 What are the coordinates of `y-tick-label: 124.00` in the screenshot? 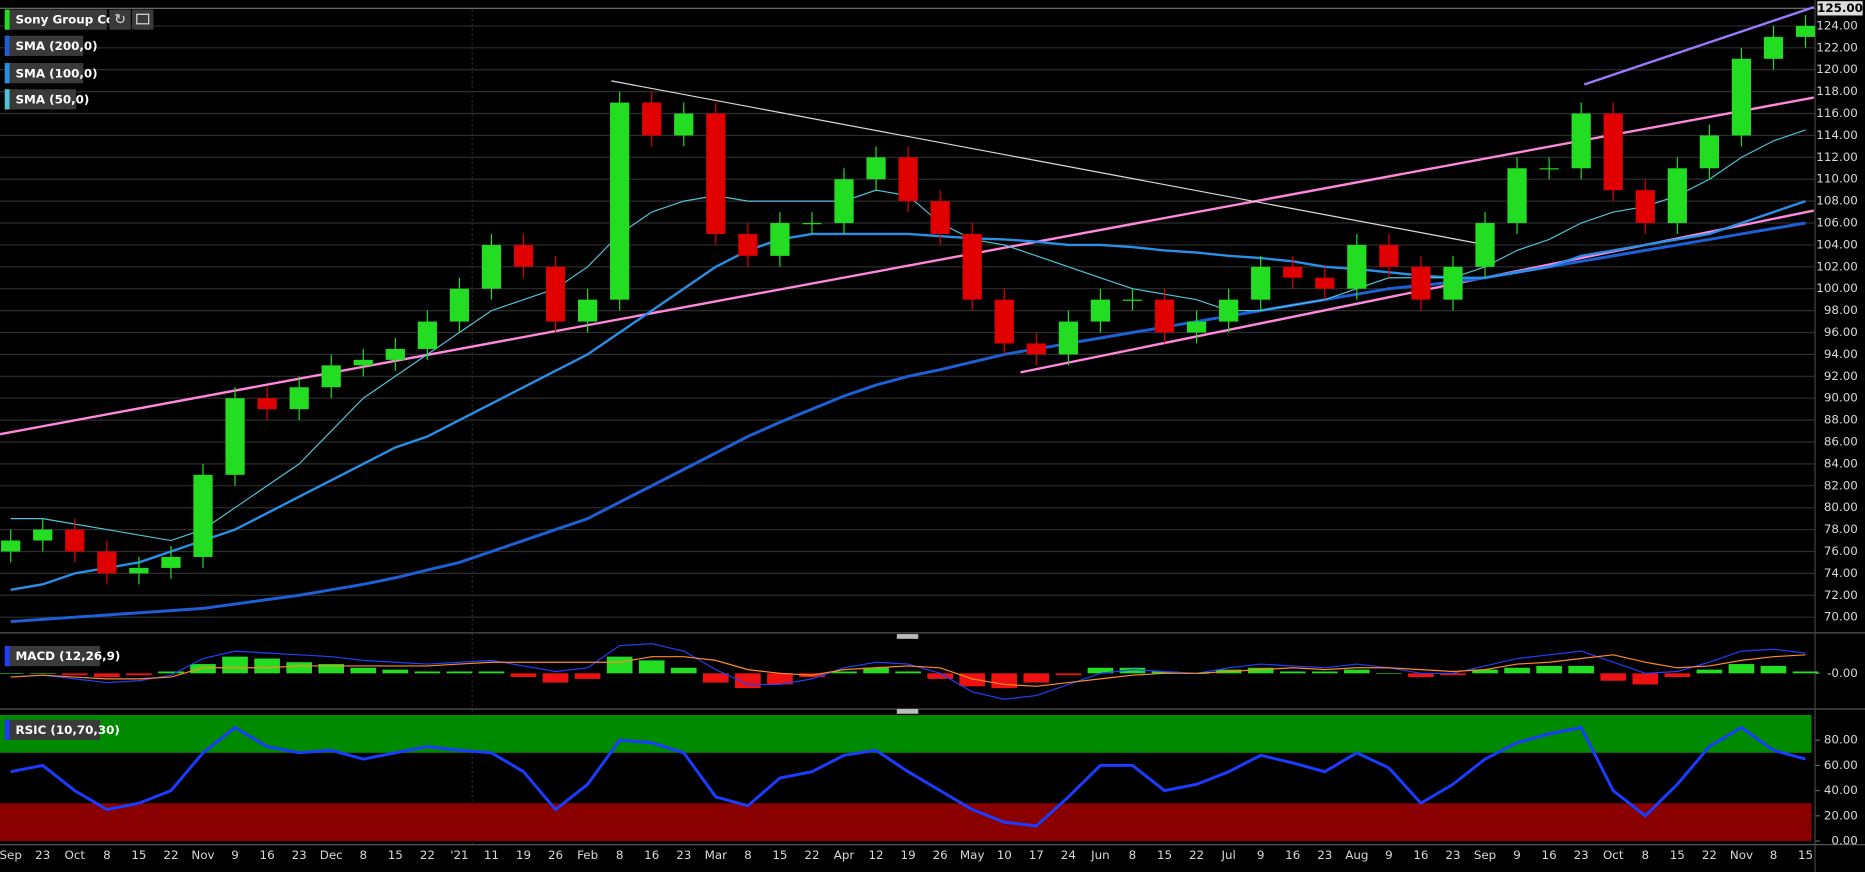 It's located at (1837, 25).